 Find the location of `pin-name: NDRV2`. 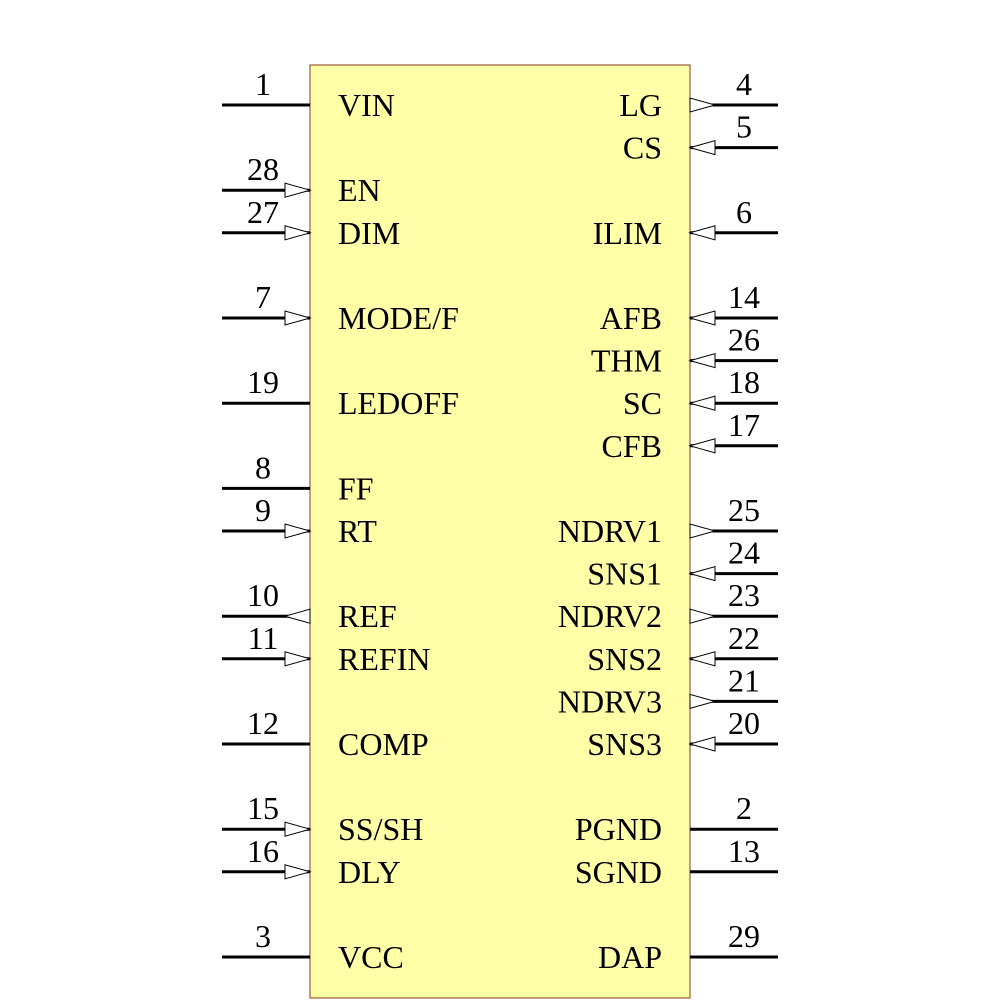

pin-name: NDRV2 is located at coordinates (610, 616).